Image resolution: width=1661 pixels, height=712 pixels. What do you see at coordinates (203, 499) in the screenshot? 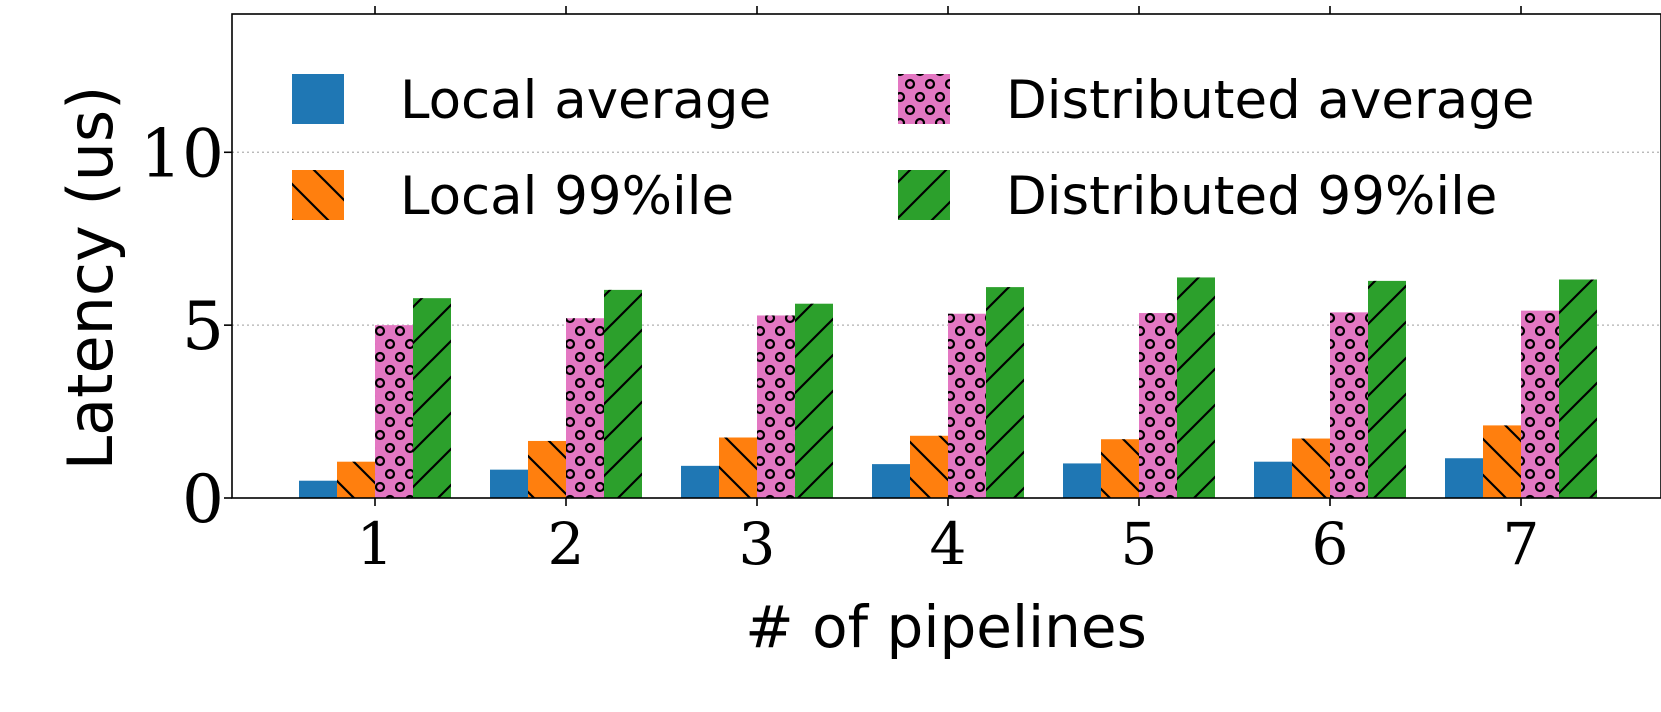
I see `y-tick-label-0: 0` at bounding box center [203, 499].